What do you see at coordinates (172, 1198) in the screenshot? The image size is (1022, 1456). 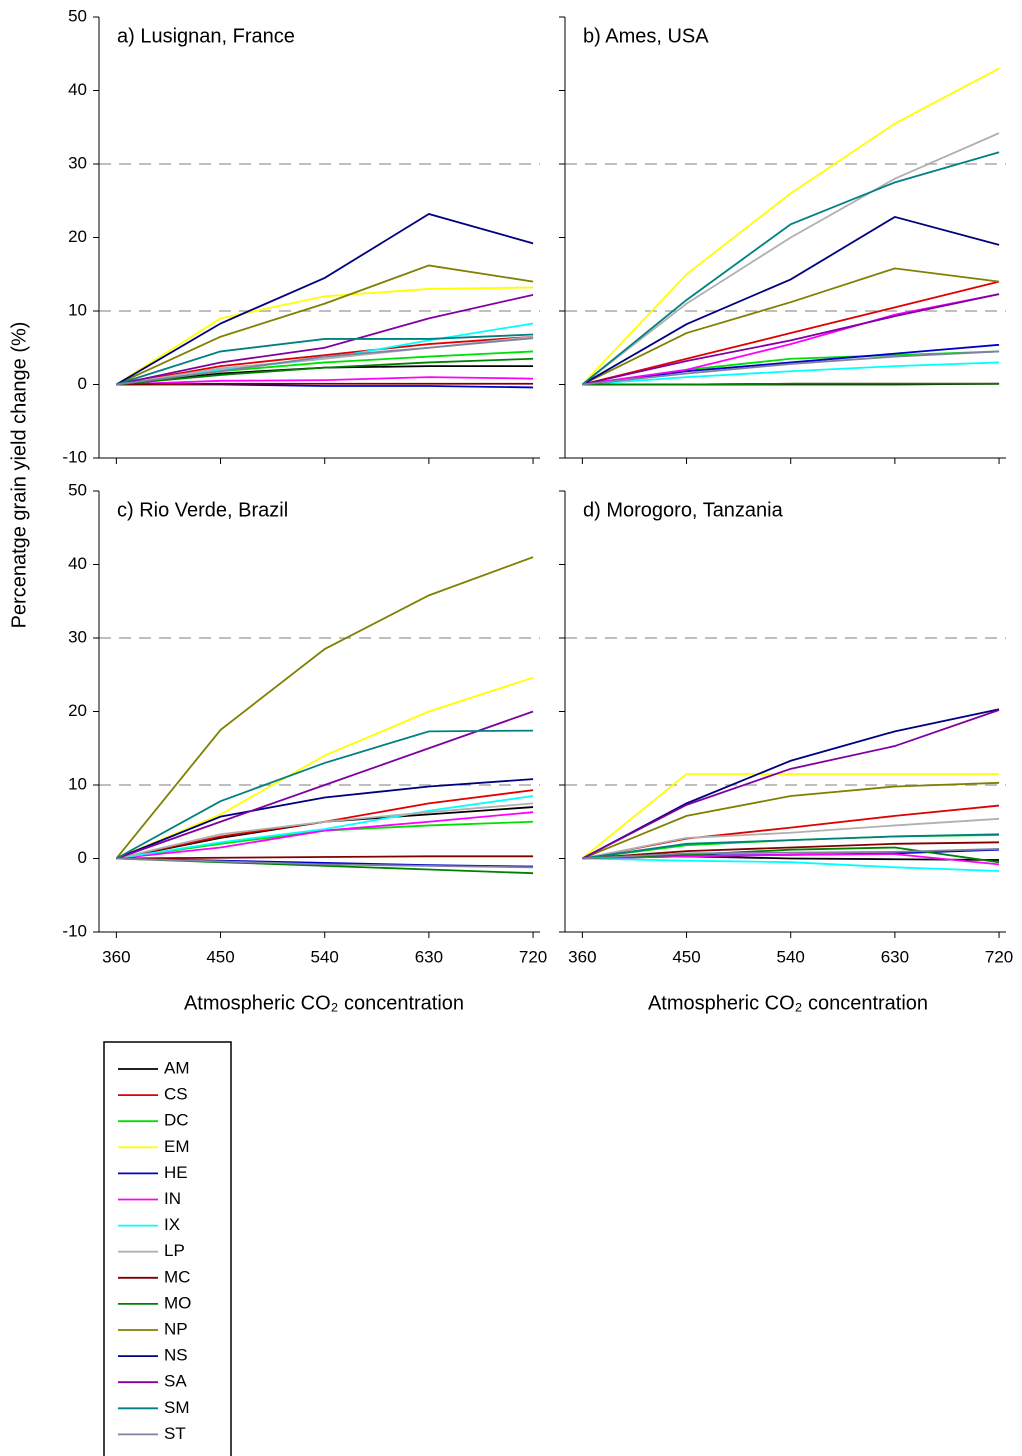 I see `legend-label: IN` at bounding box center [172, 1198].